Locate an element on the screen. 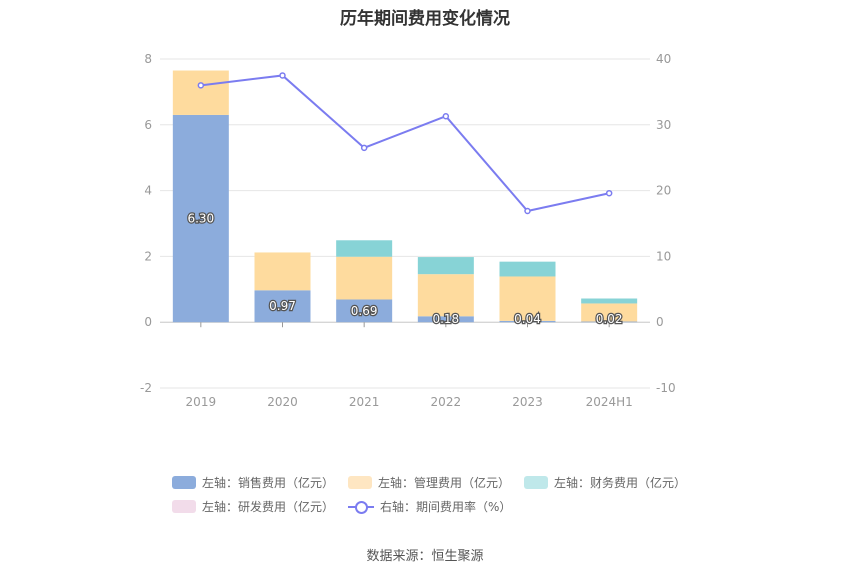 Image resolution: width=850 pixels, height=575 pixels. x-tick-label: 2020 is located at coordinates (282, 402).